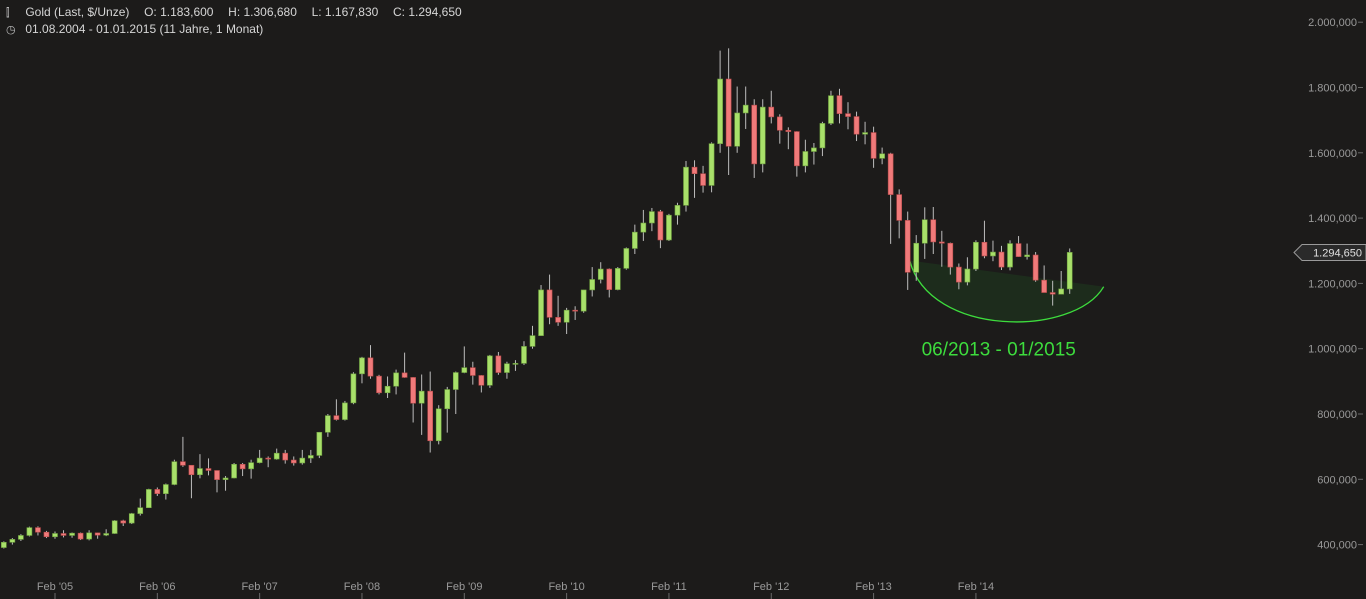 The height and width of the screenshot is (599, 1366). Describe the element at coordinates (464, 587) in the screenshot. I see `x-tick-label: Feb '09` at that location.